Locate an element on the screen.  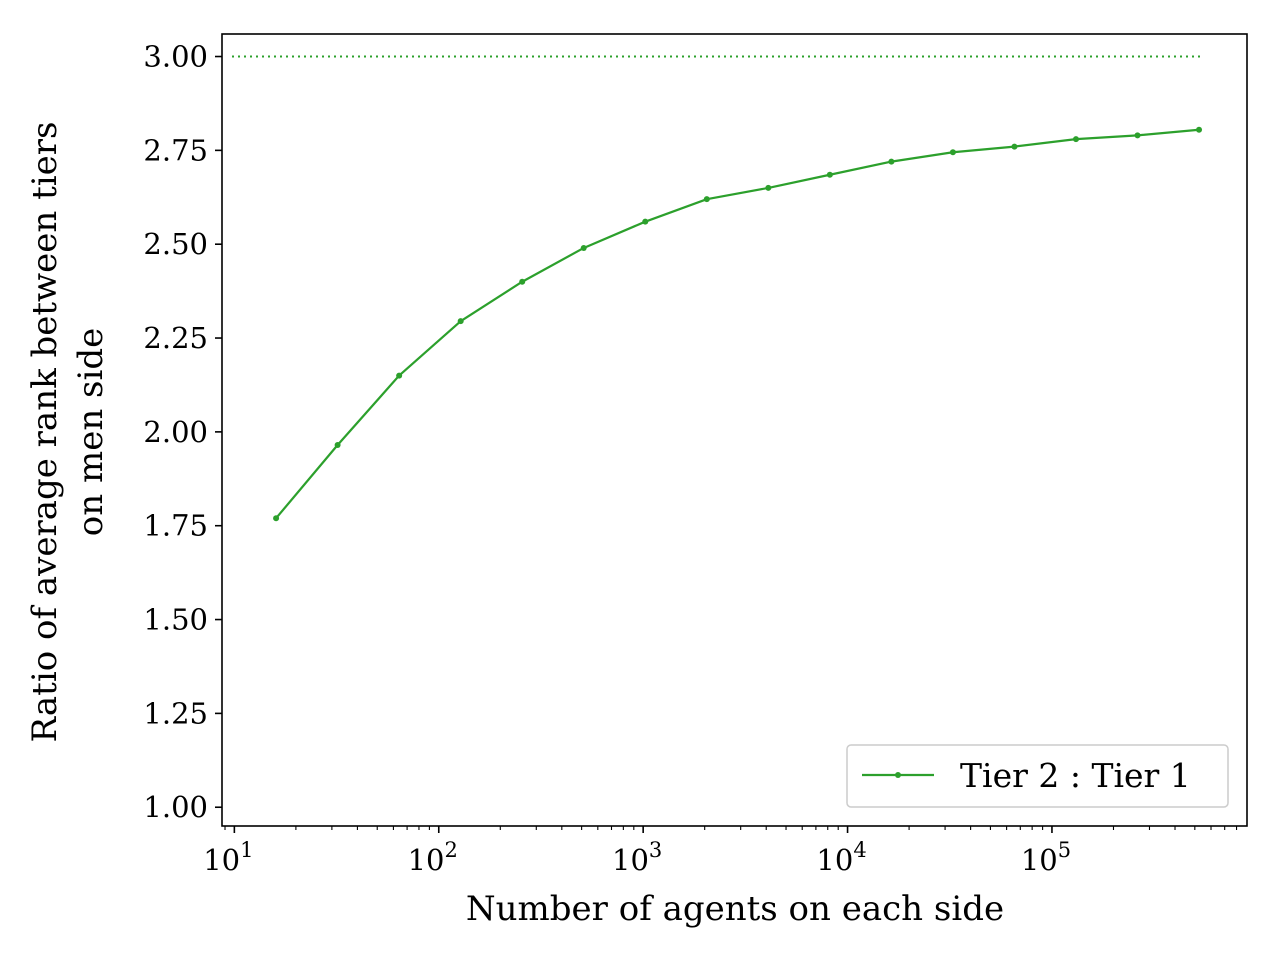
y-tick-label: 2.25 is located at coordinates (175, 338).